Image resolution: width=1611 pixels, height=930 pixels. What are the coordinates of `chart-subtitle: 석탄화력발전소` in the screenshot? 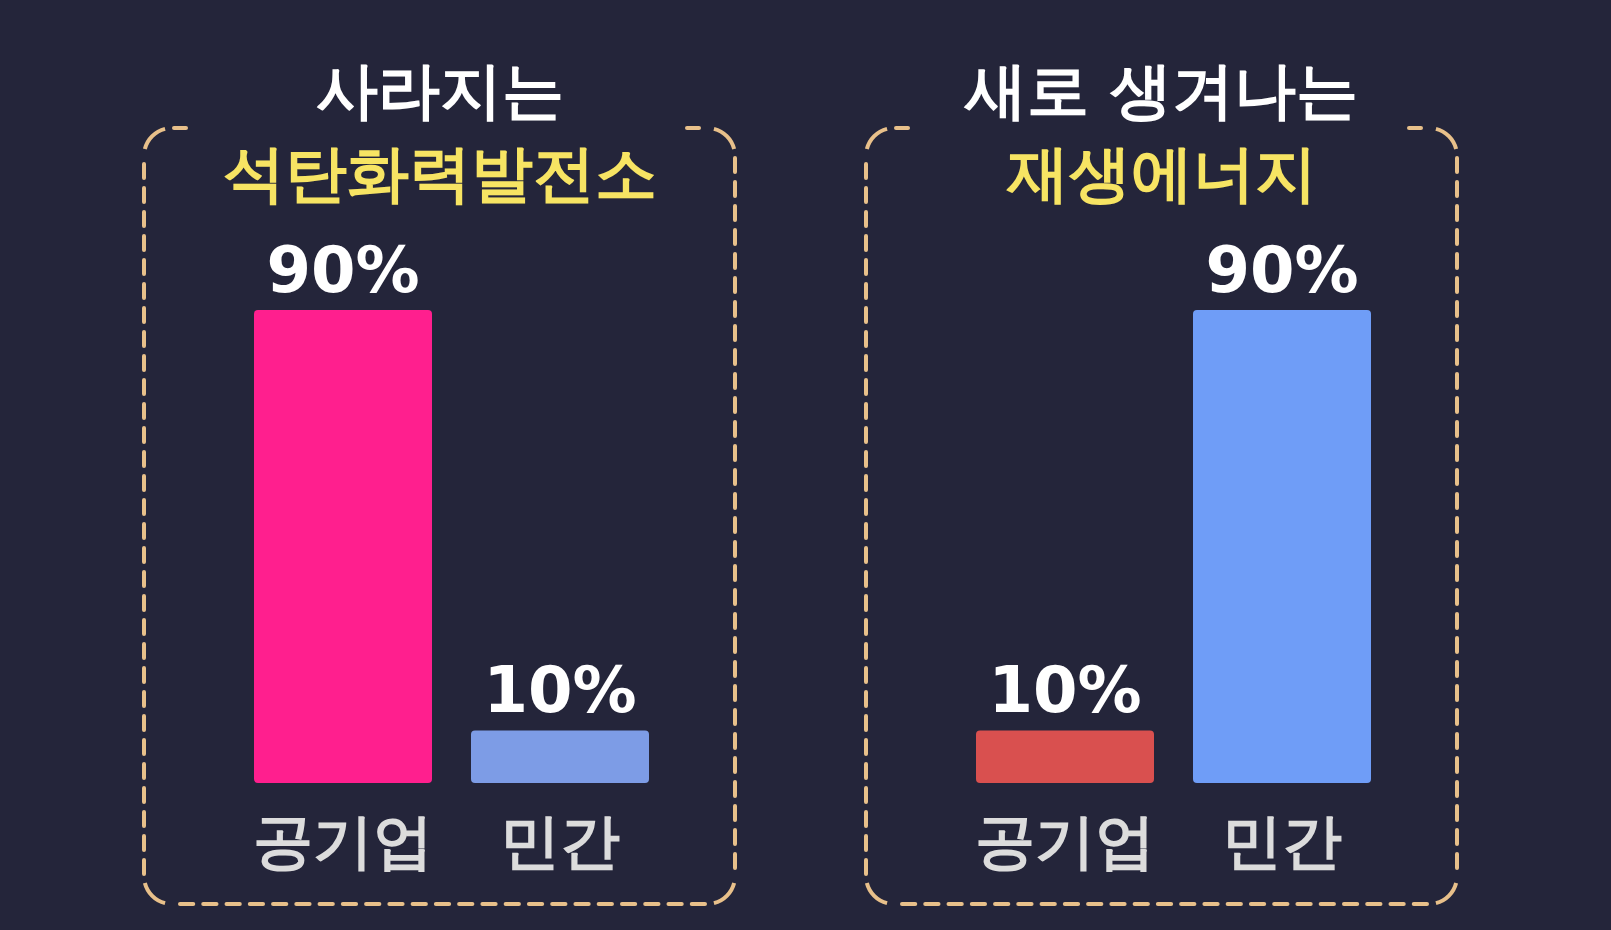 It's located at (439, 173).